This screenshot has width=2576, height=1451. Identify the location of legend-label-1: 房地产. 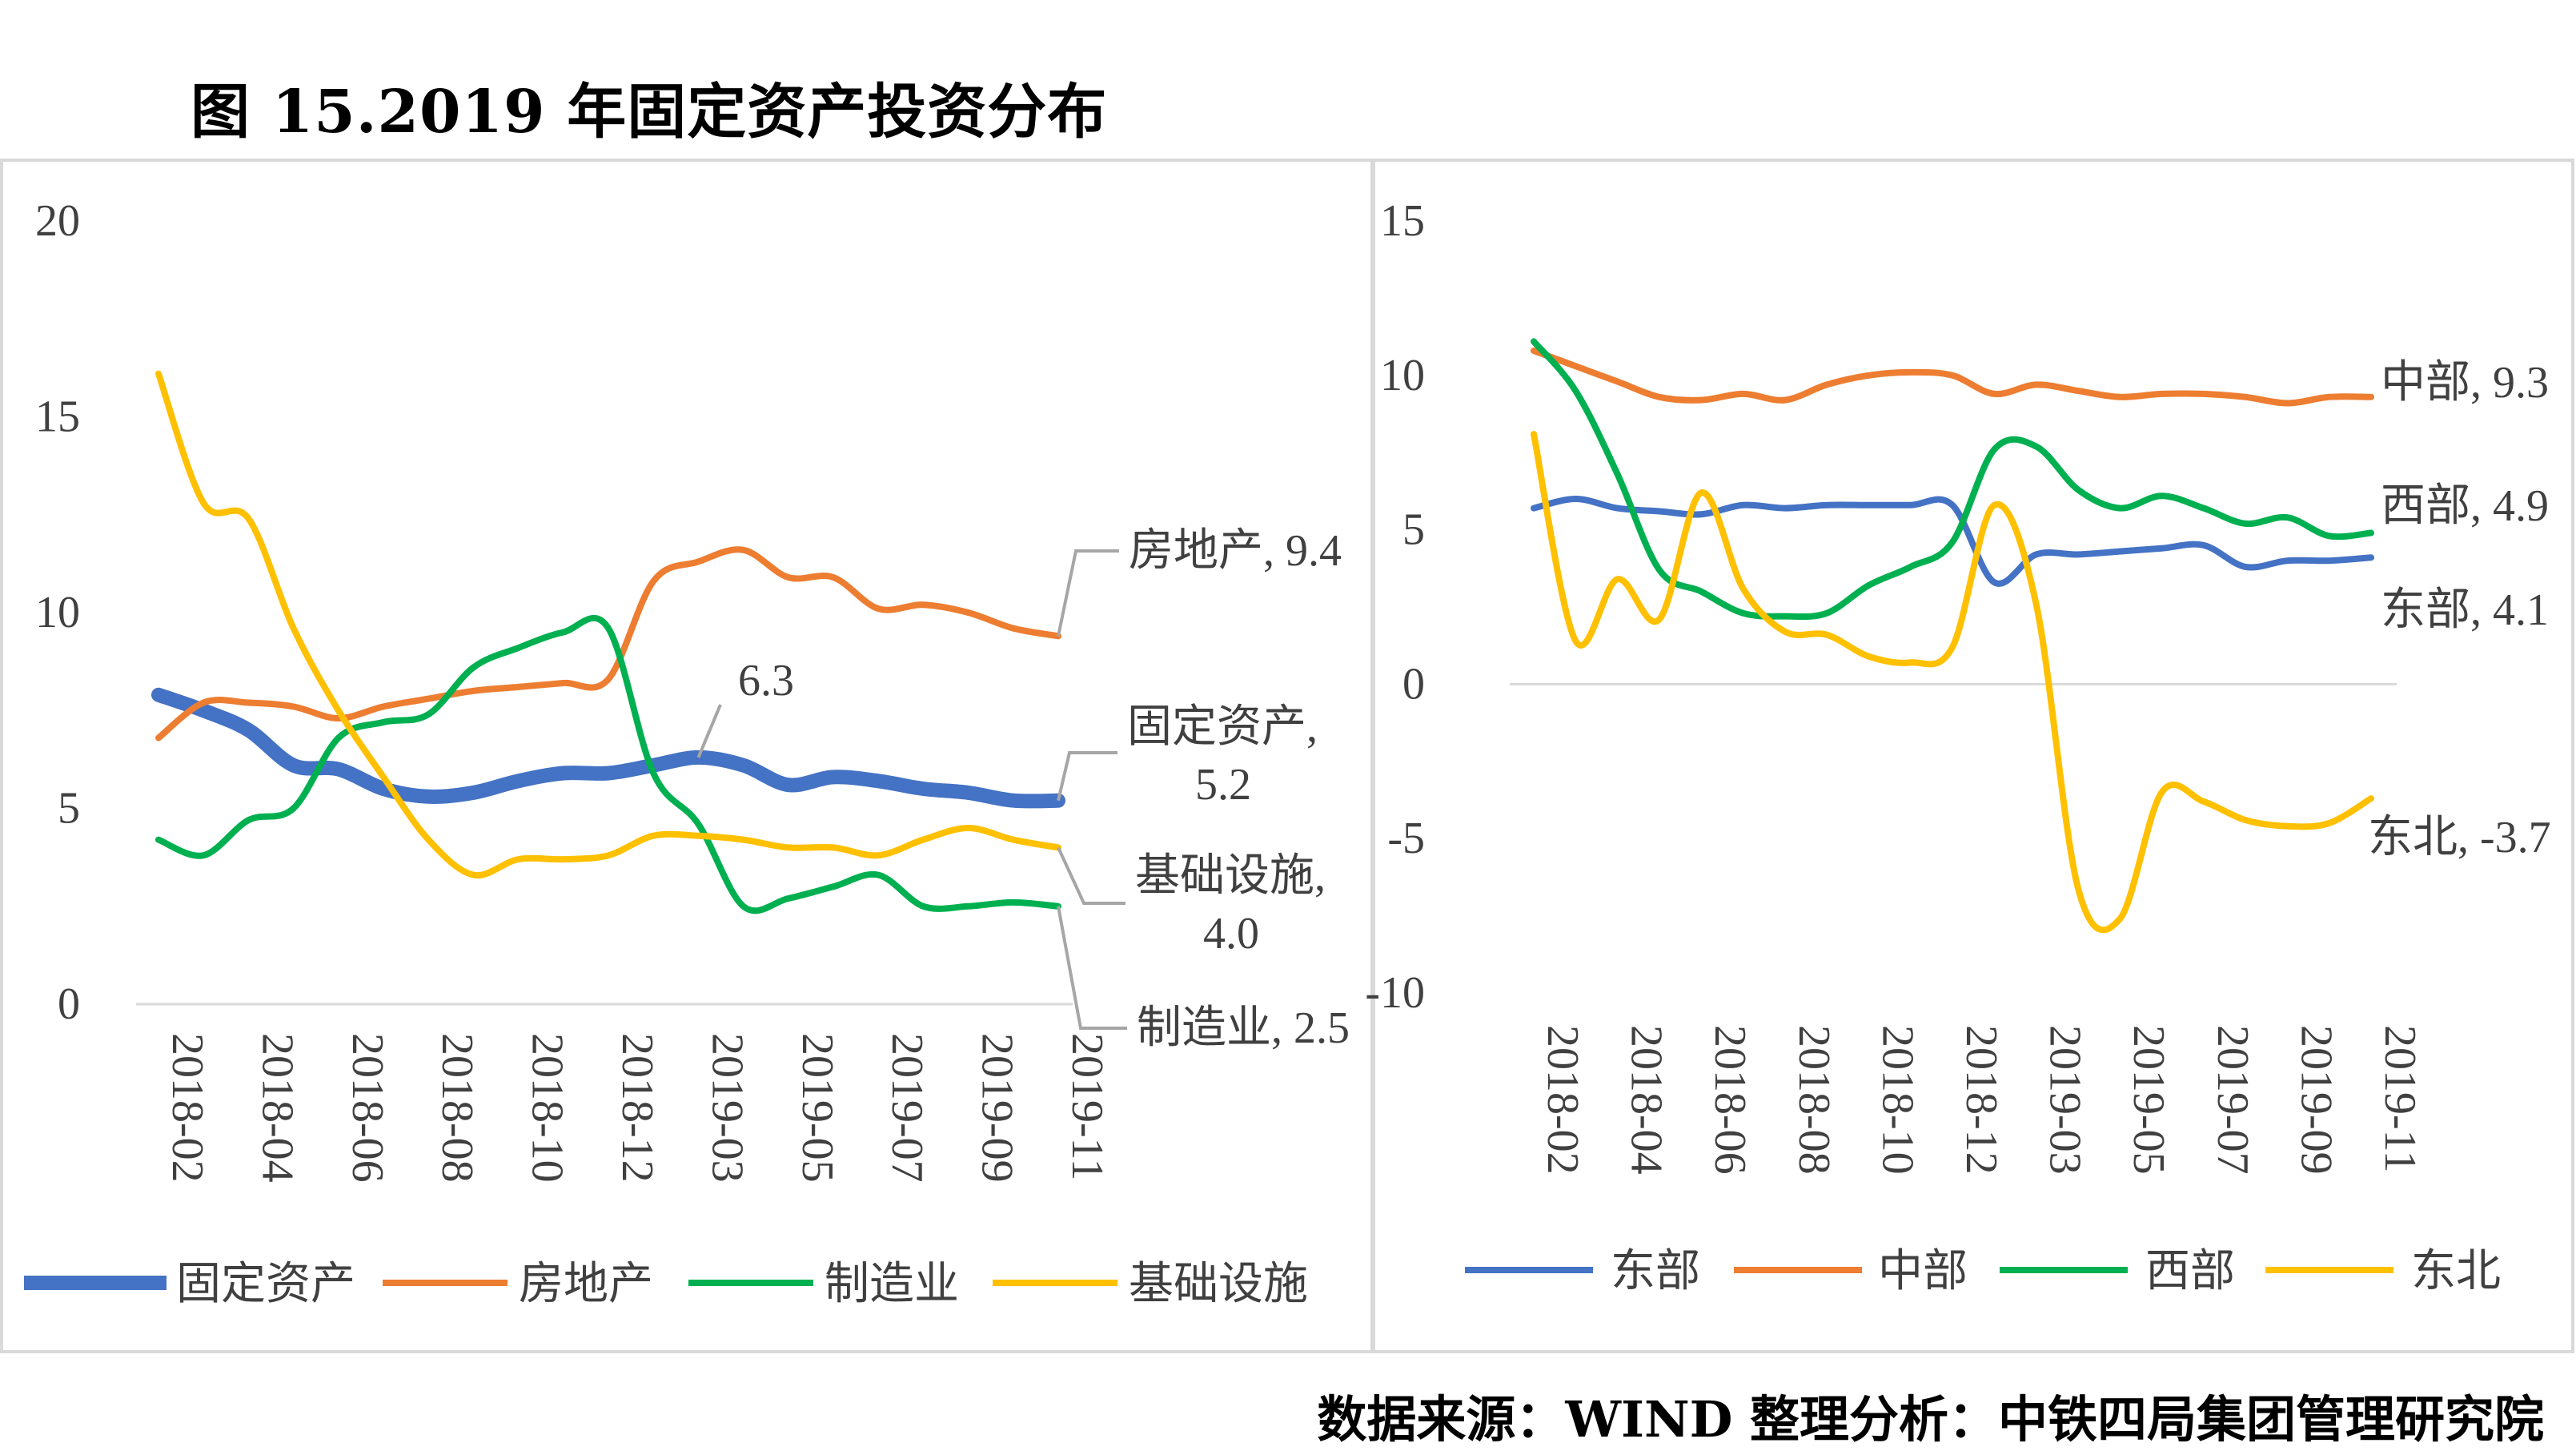
(586, 1284).